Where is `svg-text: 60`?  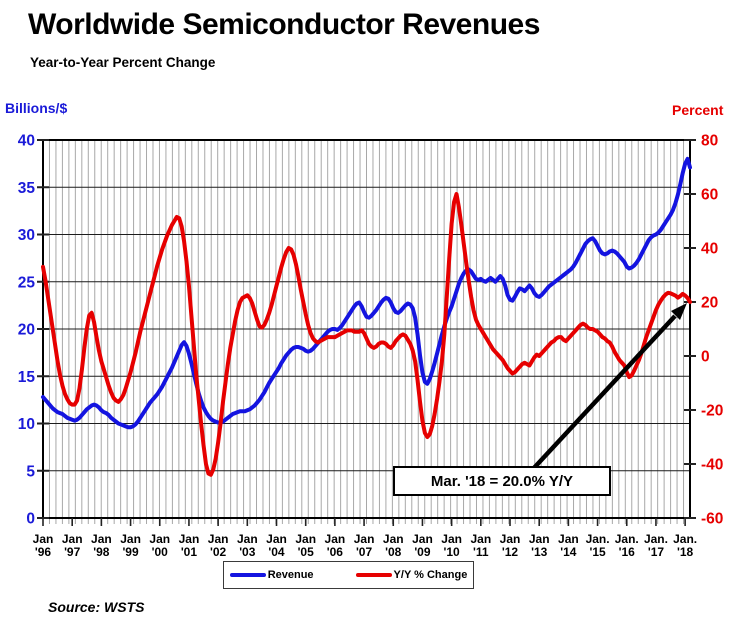 svg-text: 60 is located at coordinates (709, 195).